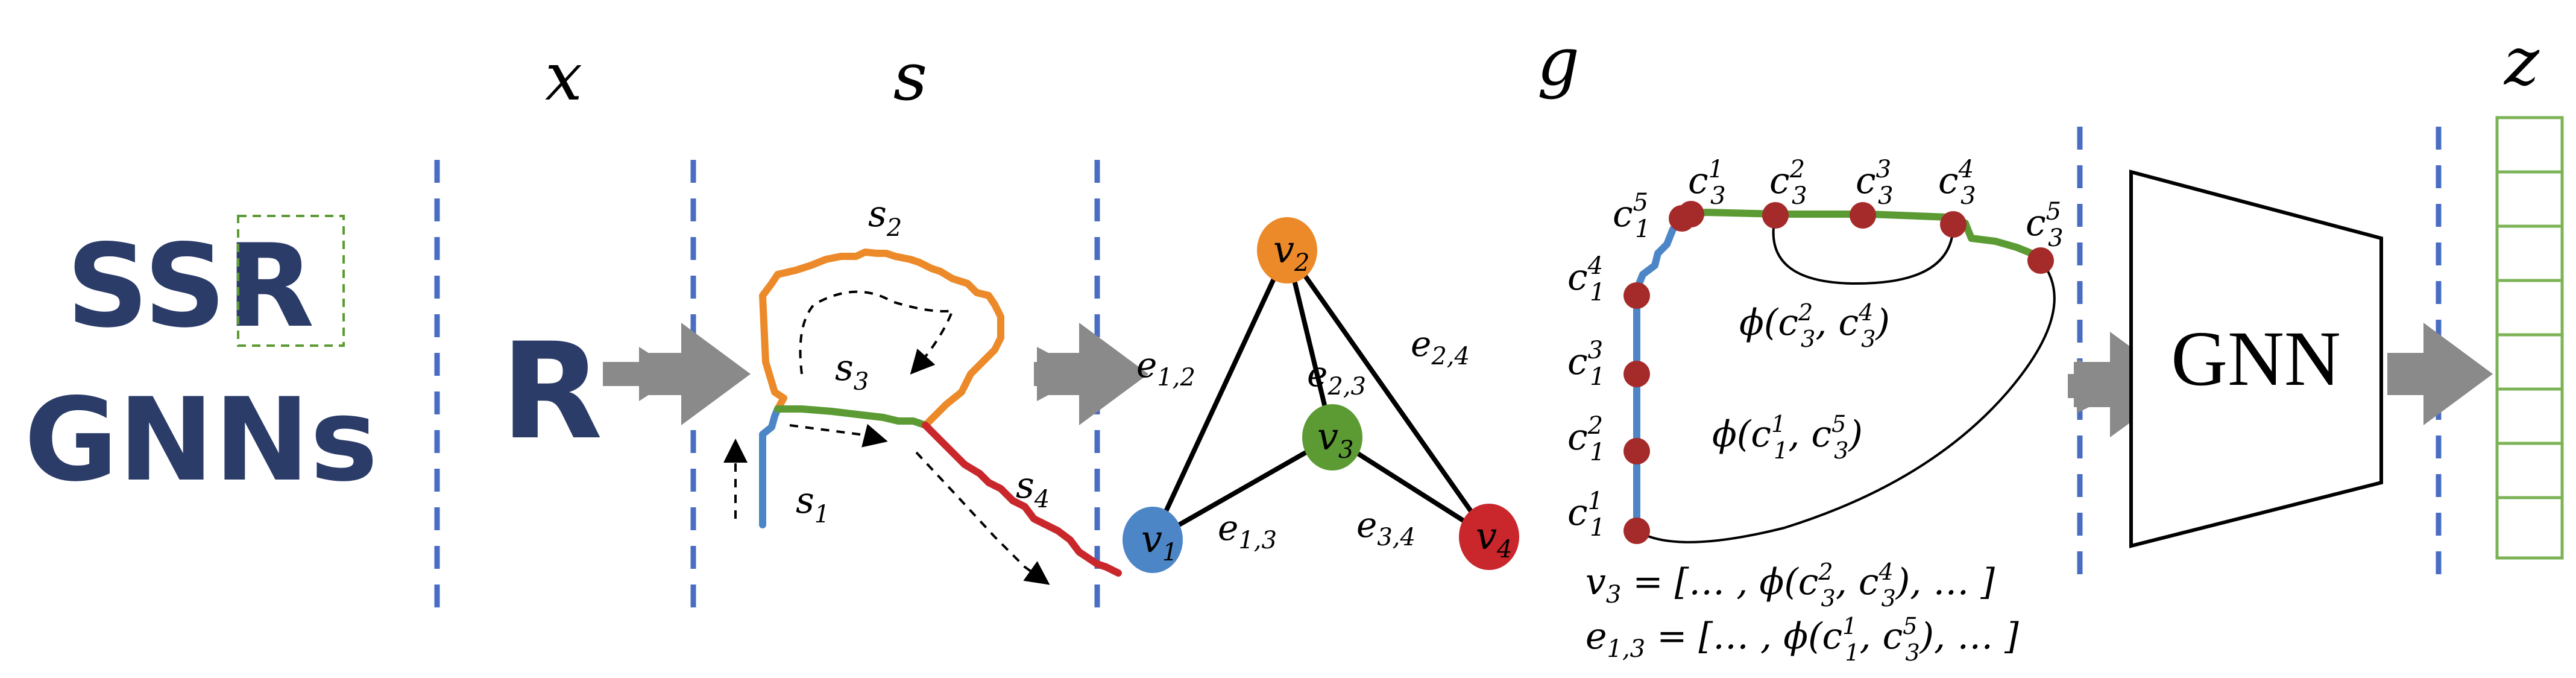  I want to click on stroke-s2, so click(881, 339).